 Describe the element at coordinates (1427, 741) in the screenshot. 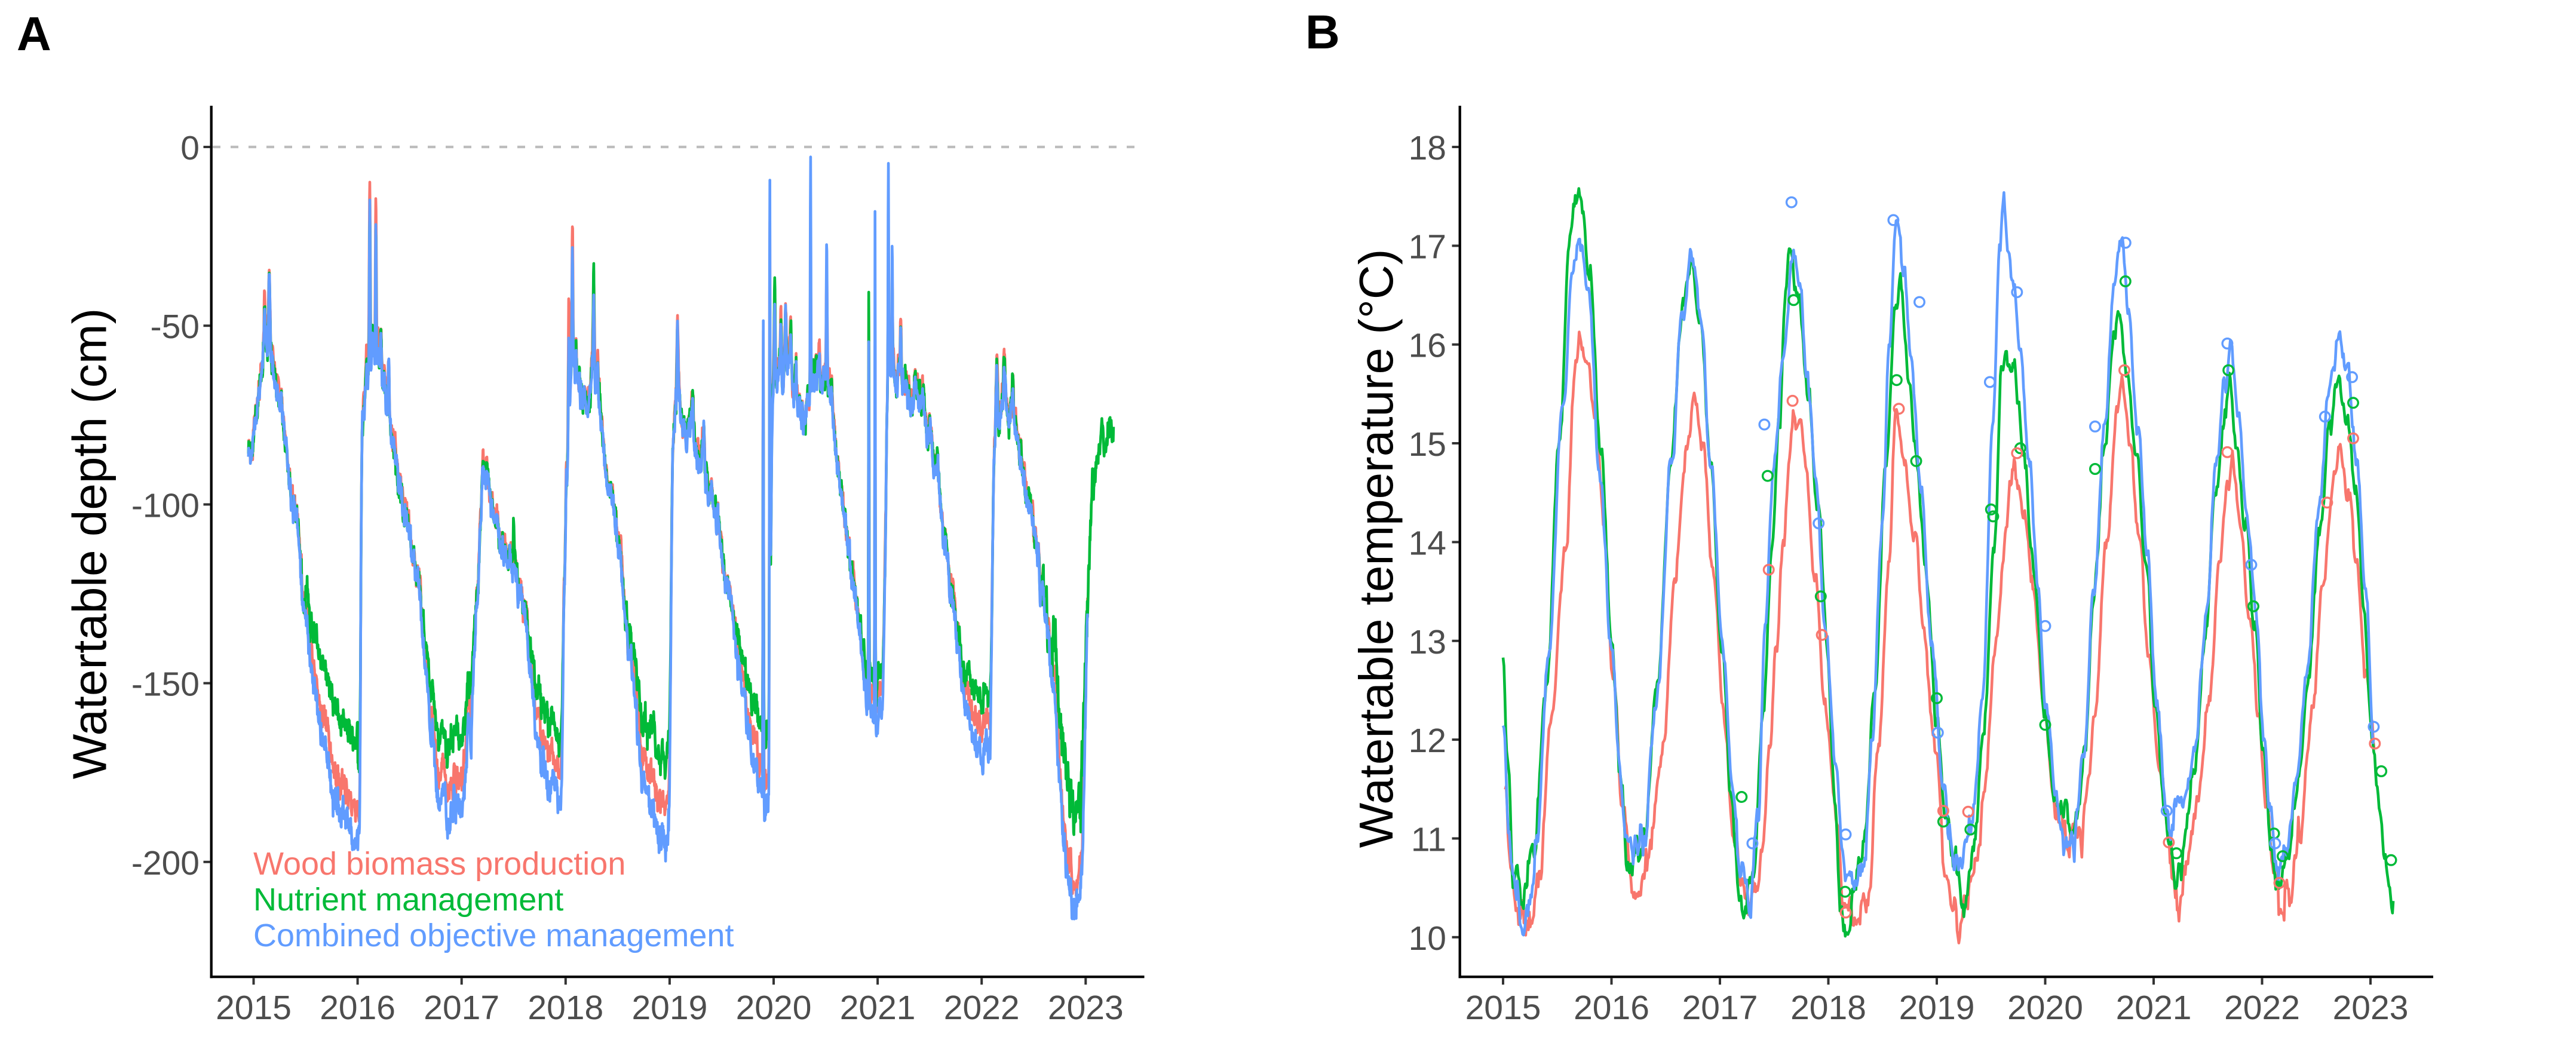

I see `svg-text: 12` at that location.